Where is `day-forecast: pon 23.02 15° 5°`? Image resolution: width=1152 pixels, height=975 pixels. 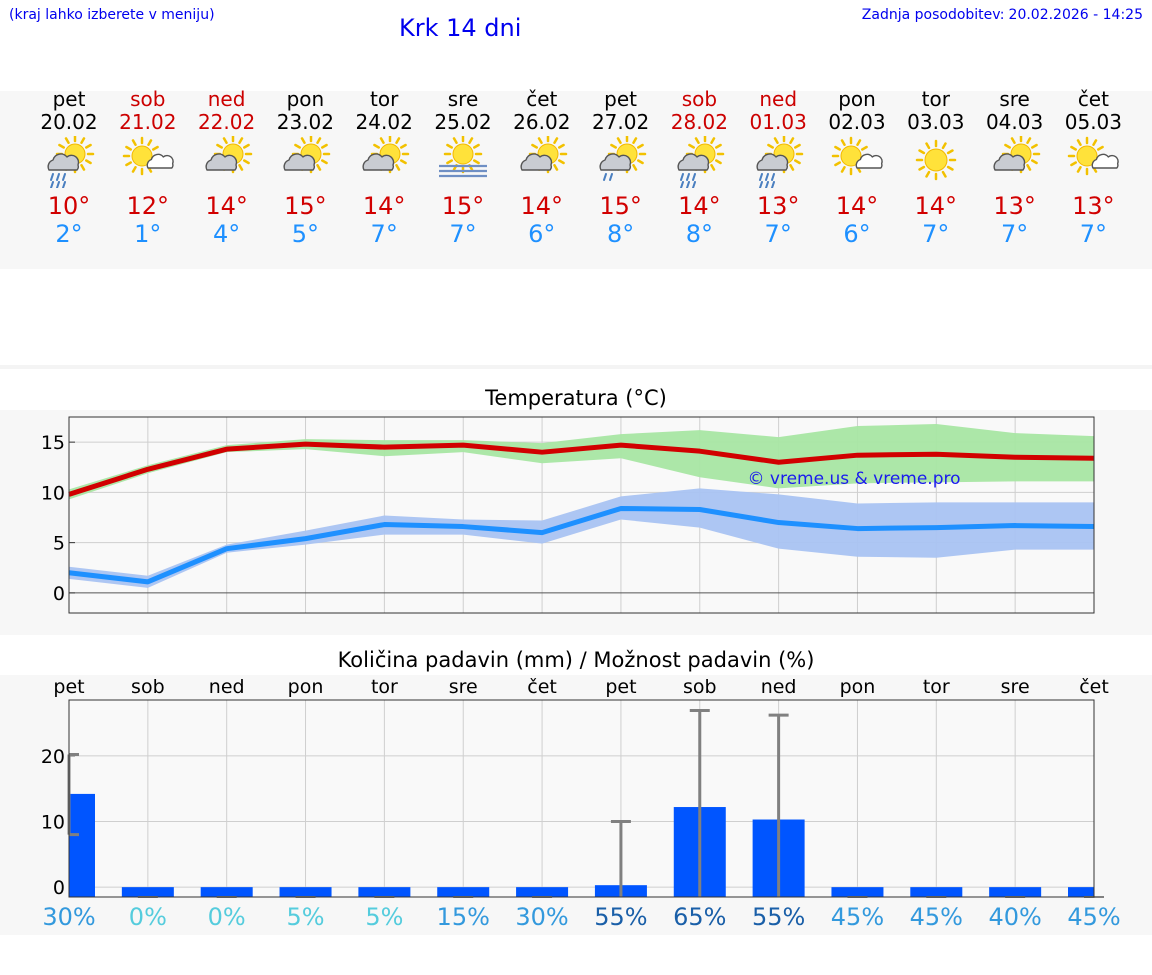 day-forecast: pon 23.02 15° 5° is located at coordinates (305, 168).